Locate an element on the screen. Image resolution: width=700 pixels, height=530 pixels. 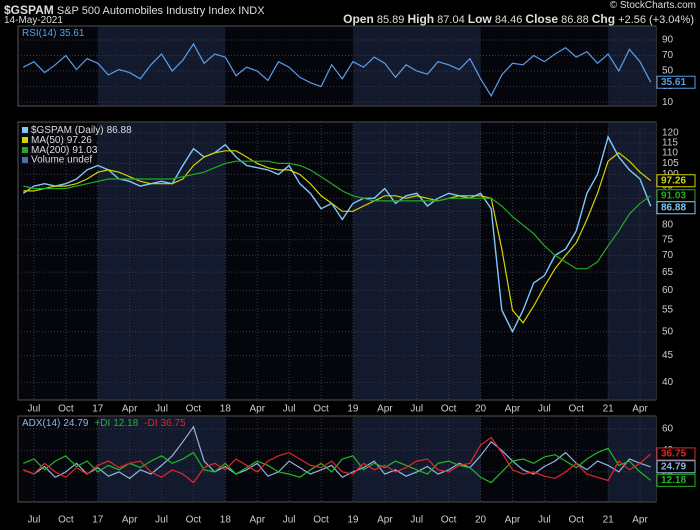
legend-value: 35.61 is located at coordinates (71, 33).